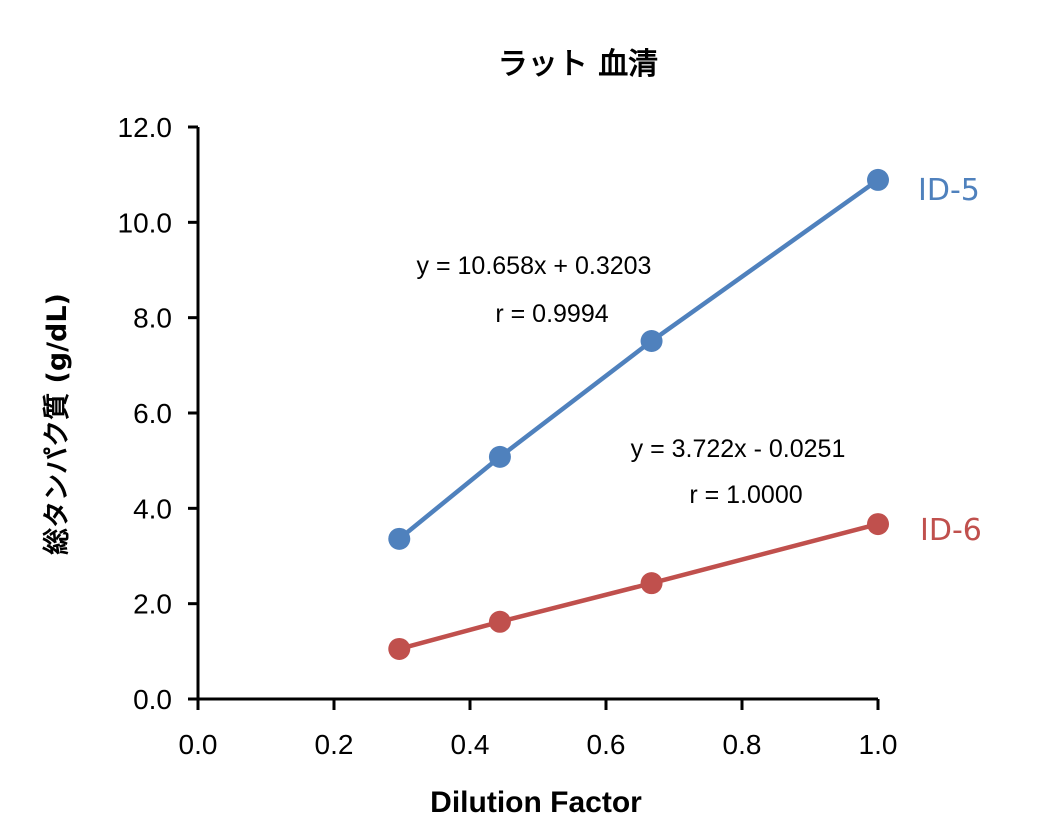 Image resolution: width=1040 pixels, height=832 pixels. I want to click on x-tick-label: 0.6, so click(606, 744).